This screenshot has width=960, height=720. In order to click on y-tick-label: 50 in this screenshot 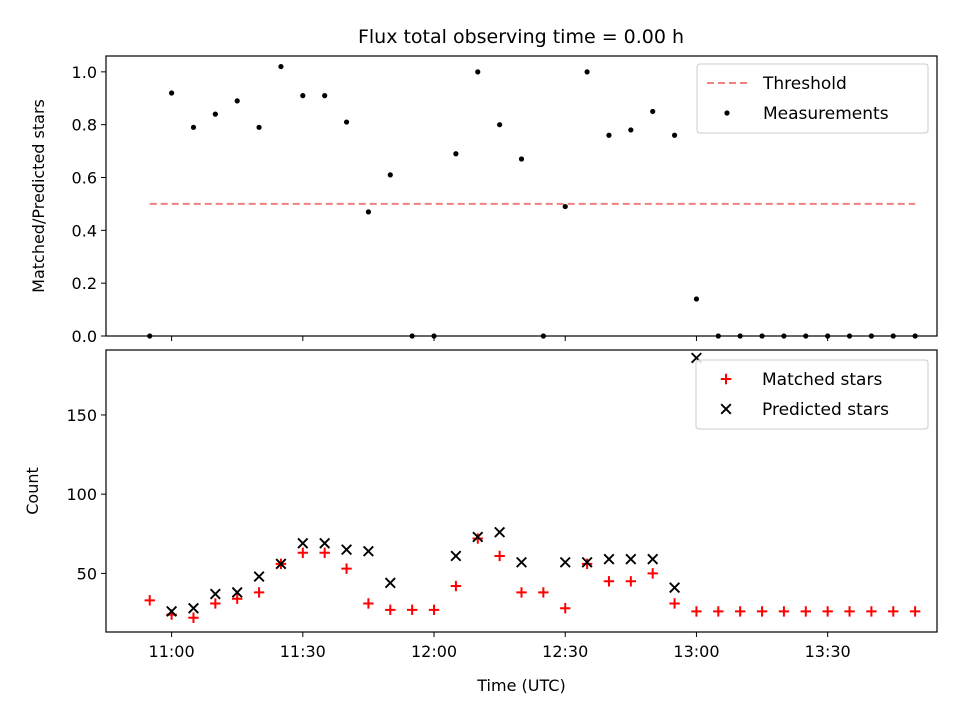, I will do `click(87, 573)`.